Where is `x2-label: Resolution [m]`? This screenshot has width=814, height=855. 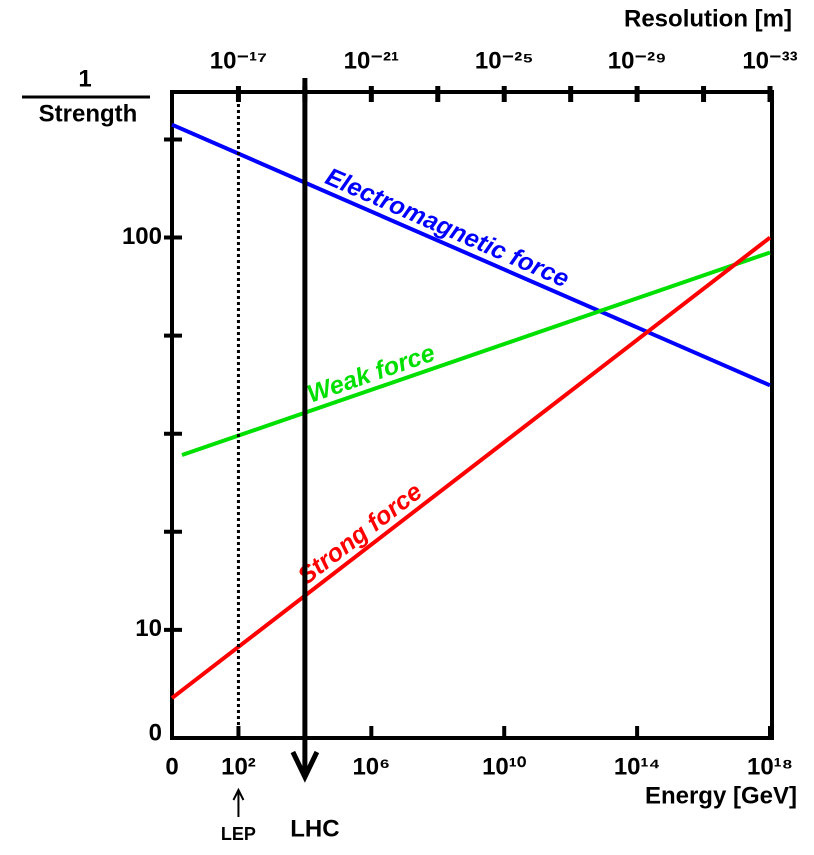 x2-label: Resolution [m] is located at coordinates (708, 18).